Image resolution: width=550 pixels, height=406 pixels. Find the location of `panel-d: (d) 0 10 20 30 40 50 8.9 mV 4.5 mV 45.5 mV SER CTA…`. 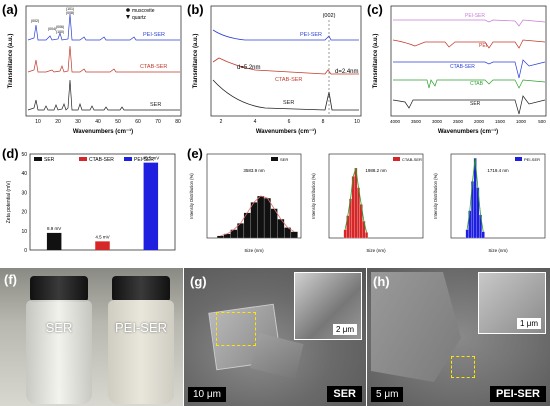

panel-d: (d) 0 10 20 30 40 50 8.9 mV 4.5 mV 45.5 mV SER CTA… is located at coordinates (92, 204).